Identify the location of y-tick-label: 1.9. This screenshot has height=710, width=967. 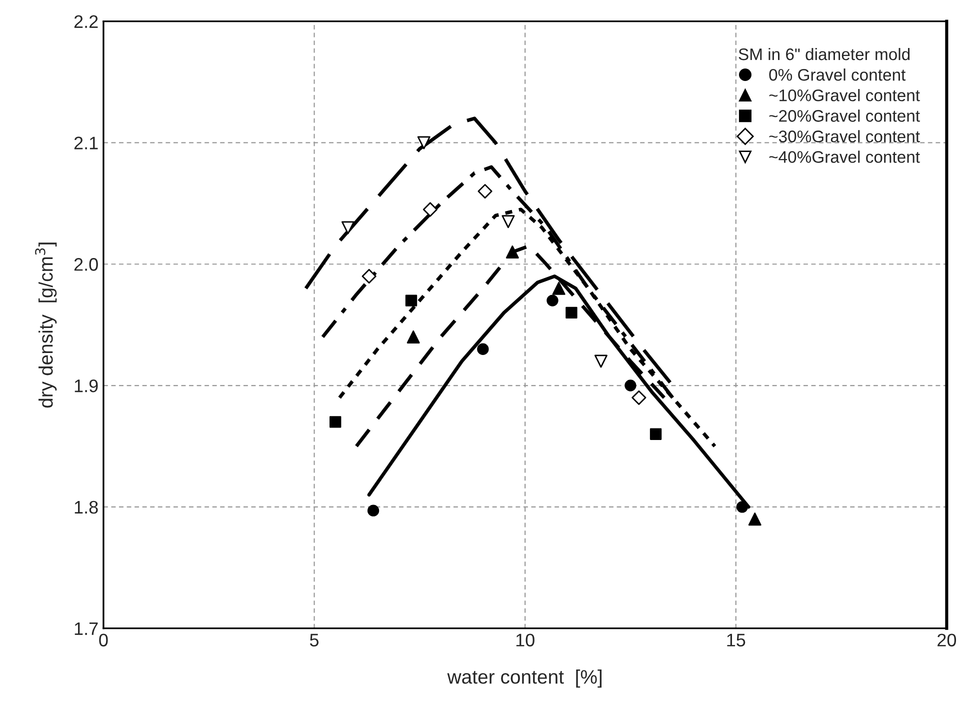
(86, 385).